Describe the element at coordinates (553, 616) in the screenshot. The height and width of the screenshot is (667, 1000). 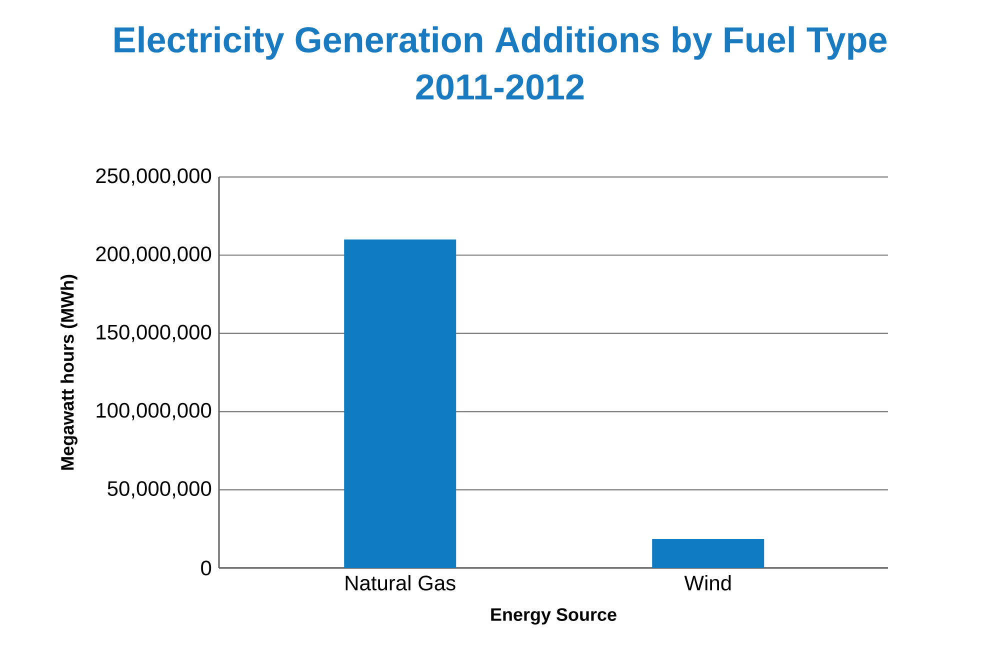
I see `x-axis-title: Energy Source` at that location.